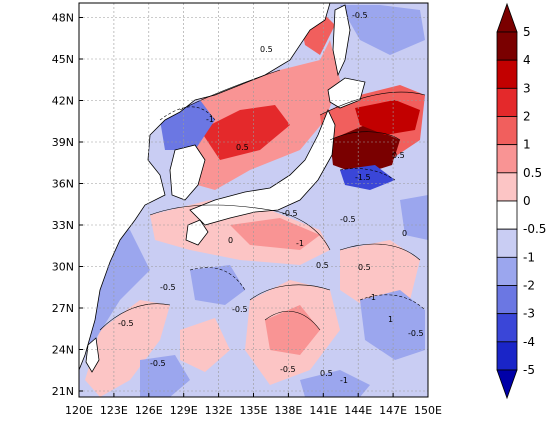  Describe the element at coordinates (63, 350) in the screenshot. I see `lat-tick-label: 24N` at that location.